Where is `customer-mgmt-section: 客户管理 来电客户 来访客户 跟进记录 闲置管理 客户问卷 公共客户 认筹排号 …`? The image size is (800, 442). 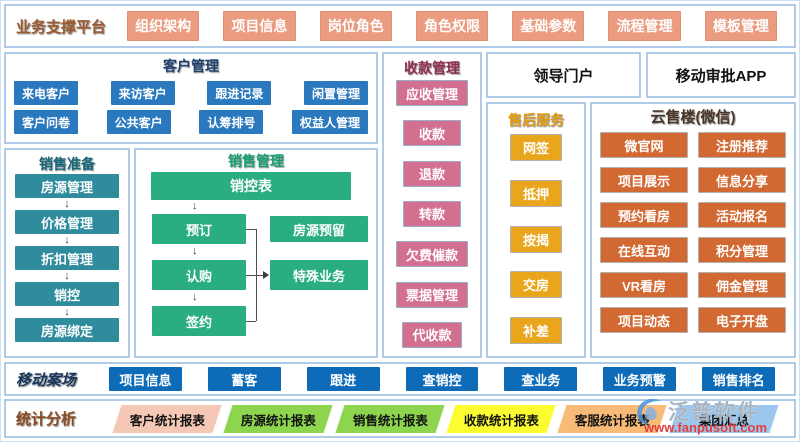 customer-mgmt-section: 客户管理 来电客户 来访客户 跟进记录 闲置管理 客户问卷 公共客户 认筹排号 … is located at coordinates (191, 98).